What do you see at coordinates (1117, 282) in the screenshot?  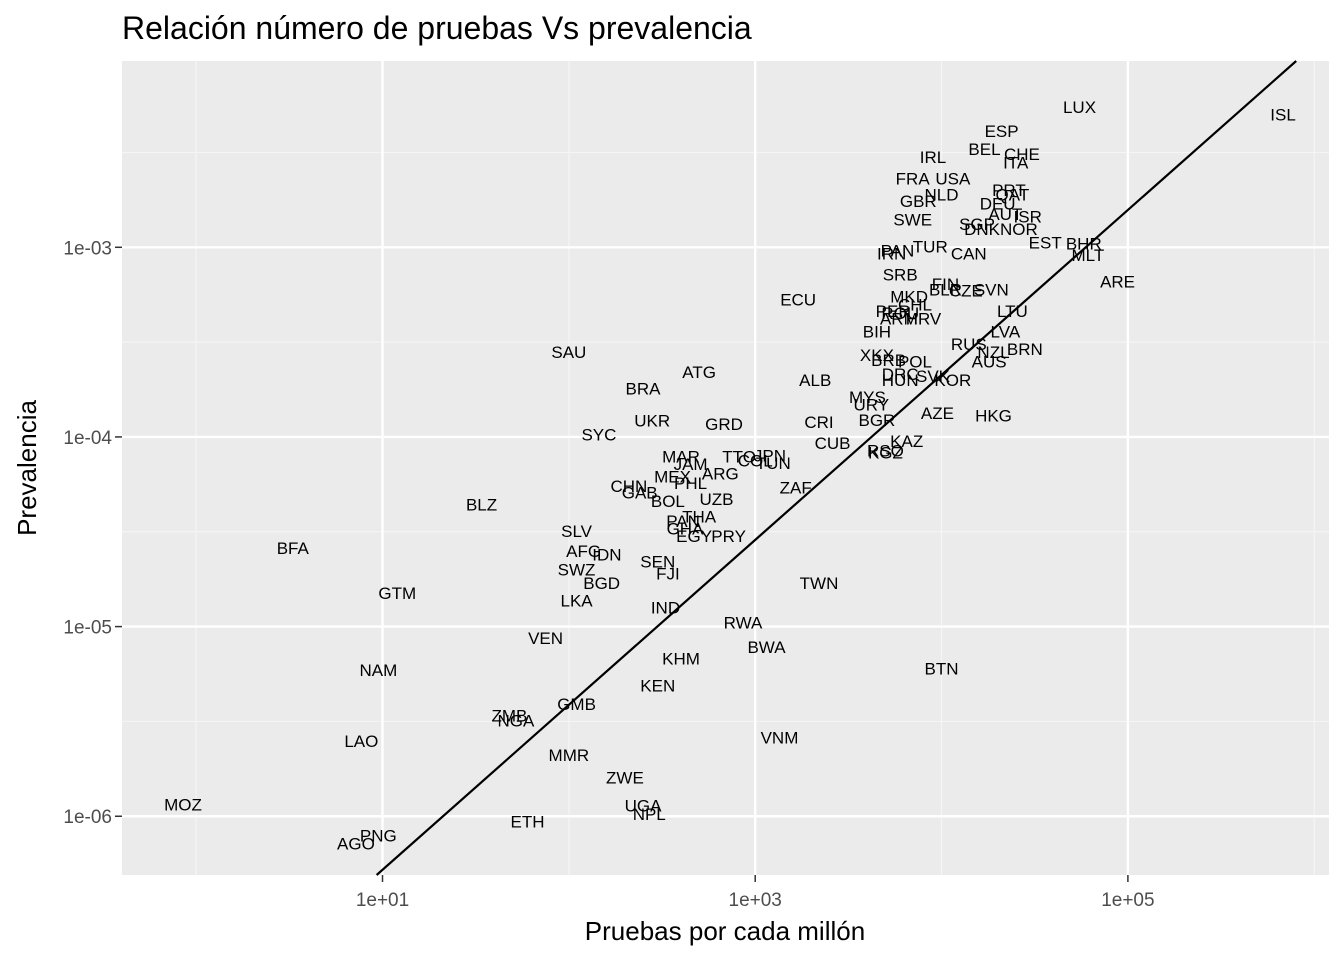 I see `point-label-are: ARE` at bounding box center [1117, 282].